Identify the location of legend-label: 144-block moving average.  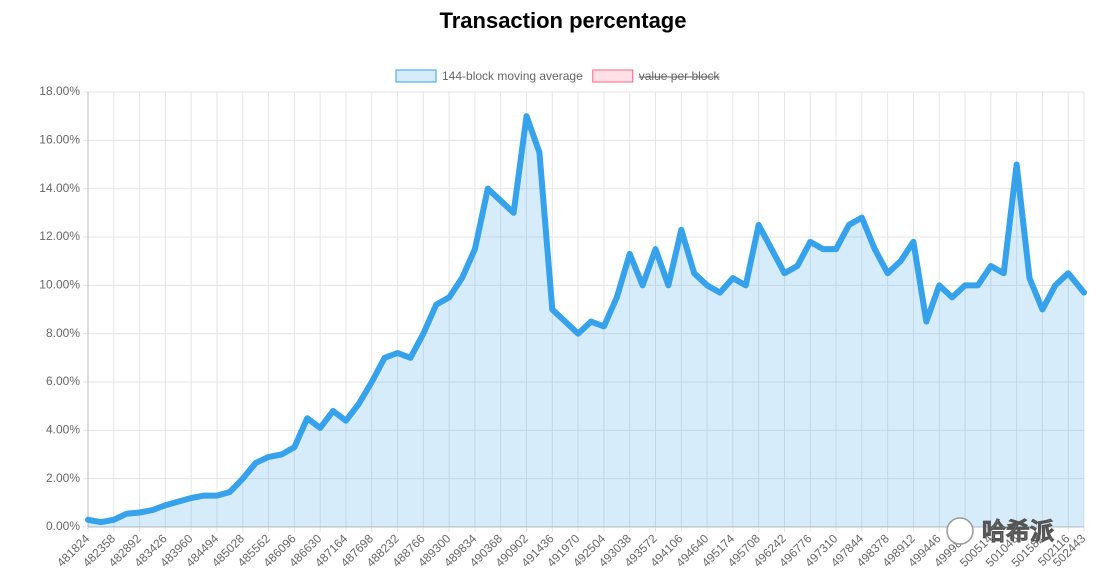
(512, 76).